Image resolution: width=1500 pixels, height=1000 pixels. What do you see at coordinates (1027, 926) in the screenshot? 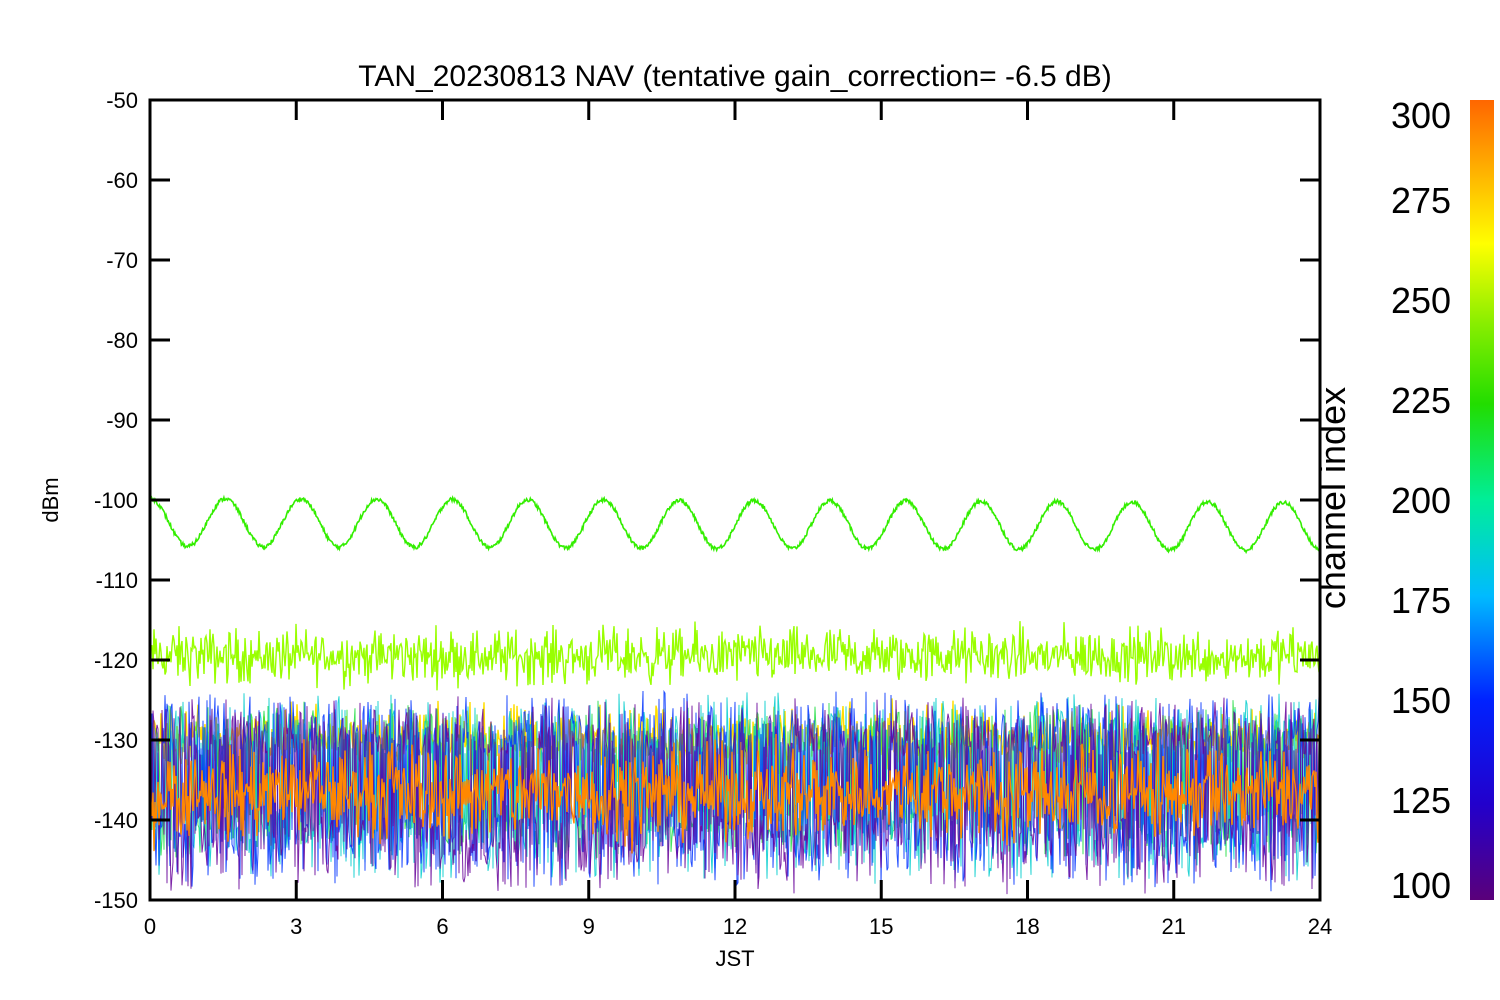
I see `x-tick-label: 18` at bounding box center [1027, 926].